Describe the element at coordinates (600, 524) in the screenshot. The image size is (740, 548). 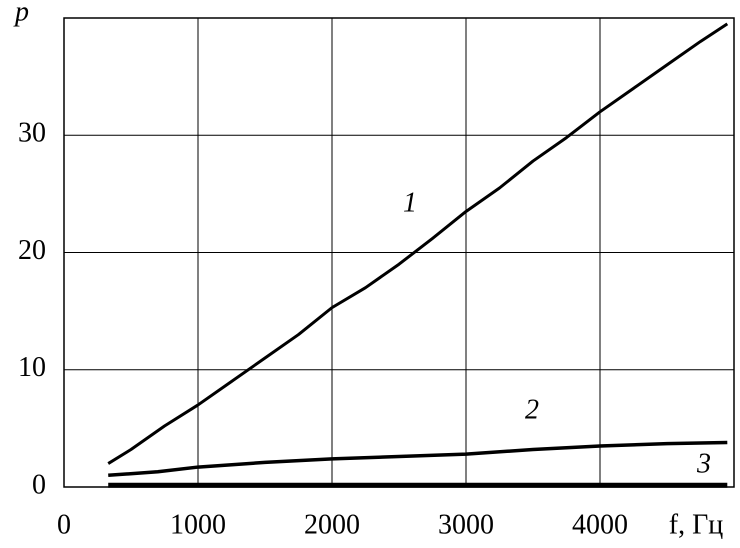
I see `x-tick-label: 4000` at that location.